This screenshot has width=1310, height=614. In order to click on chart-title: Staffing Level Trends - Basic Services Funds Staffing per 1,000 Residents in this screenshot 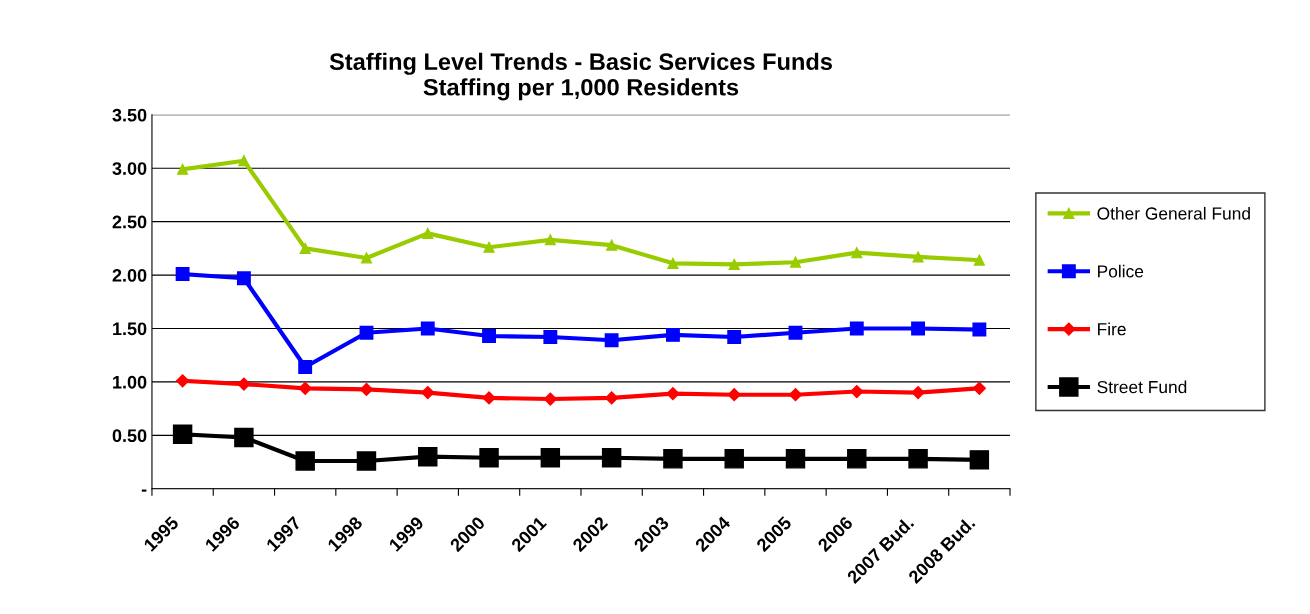, I will do `click(580, 76)`.